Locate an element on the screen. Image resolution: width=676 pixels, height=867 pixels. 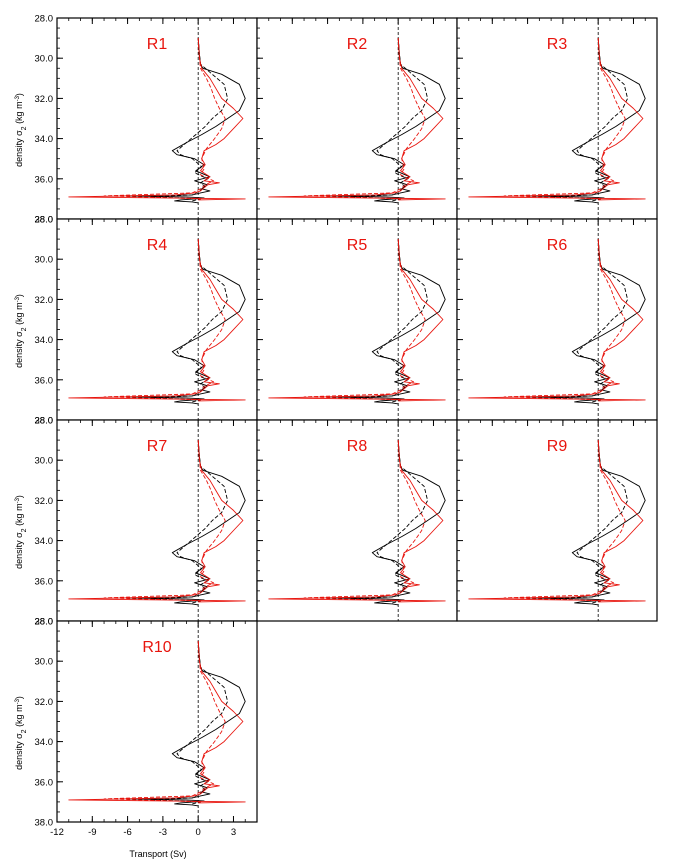
panel-r2: R2 is located at coordinates (357, 118).